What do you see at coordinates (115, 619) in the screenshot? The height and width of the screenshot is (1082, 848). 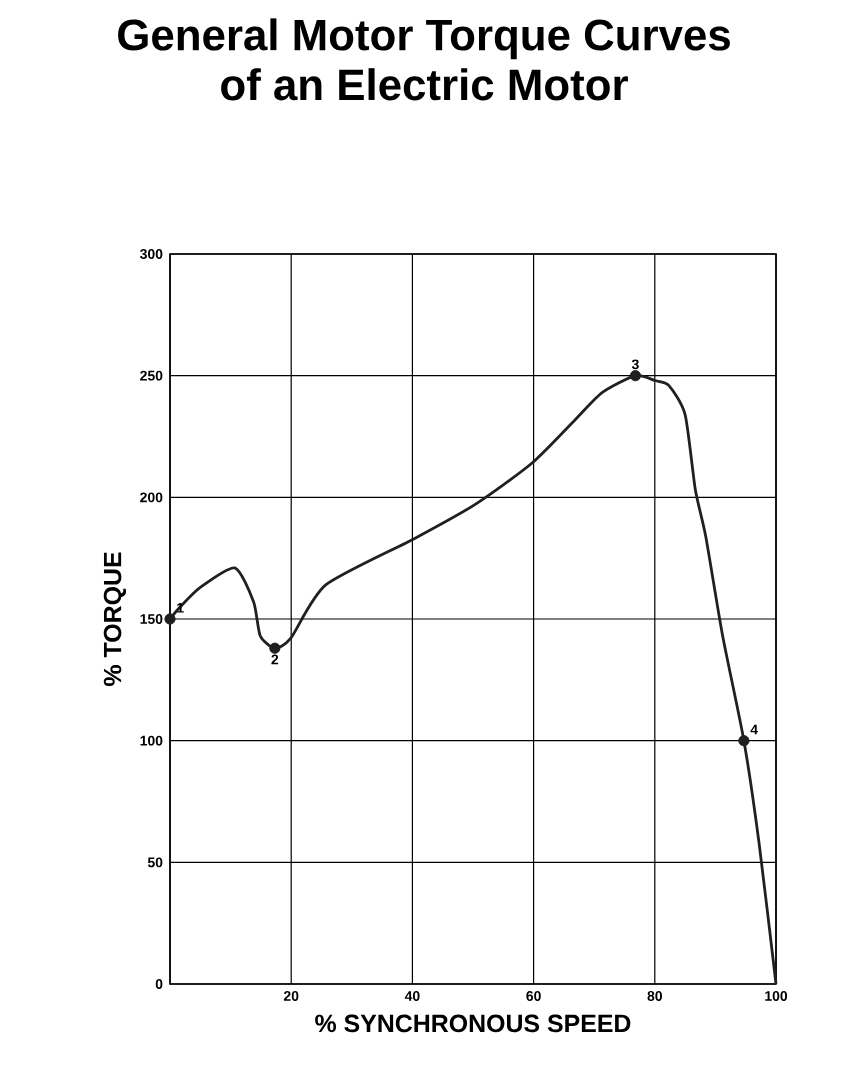 I see `y-axis-title: % TORQUE` at bounding box center [115, 619].